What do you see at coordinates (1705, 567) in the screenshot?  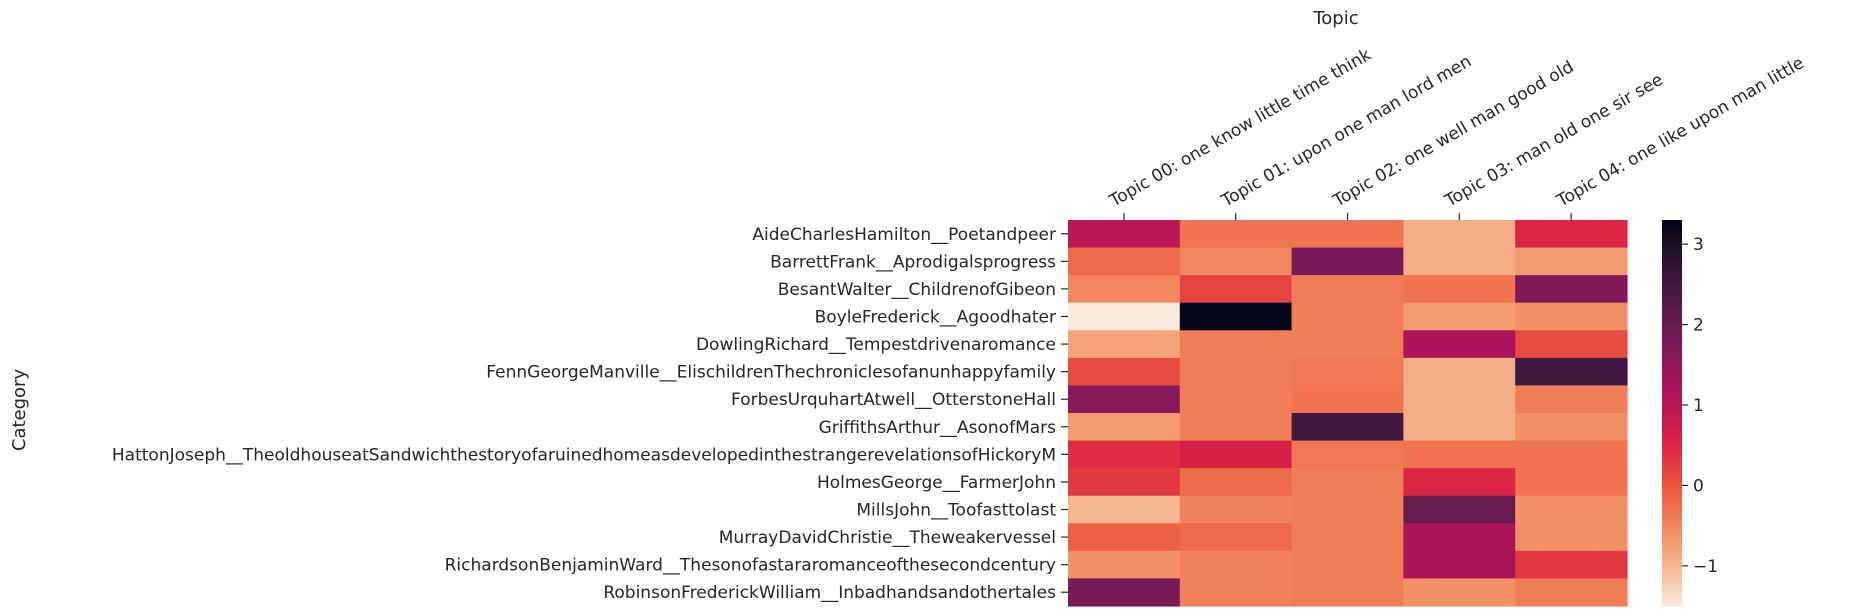 I see `colorbar-tick-label: −1` at bounding box center [1705, 567].